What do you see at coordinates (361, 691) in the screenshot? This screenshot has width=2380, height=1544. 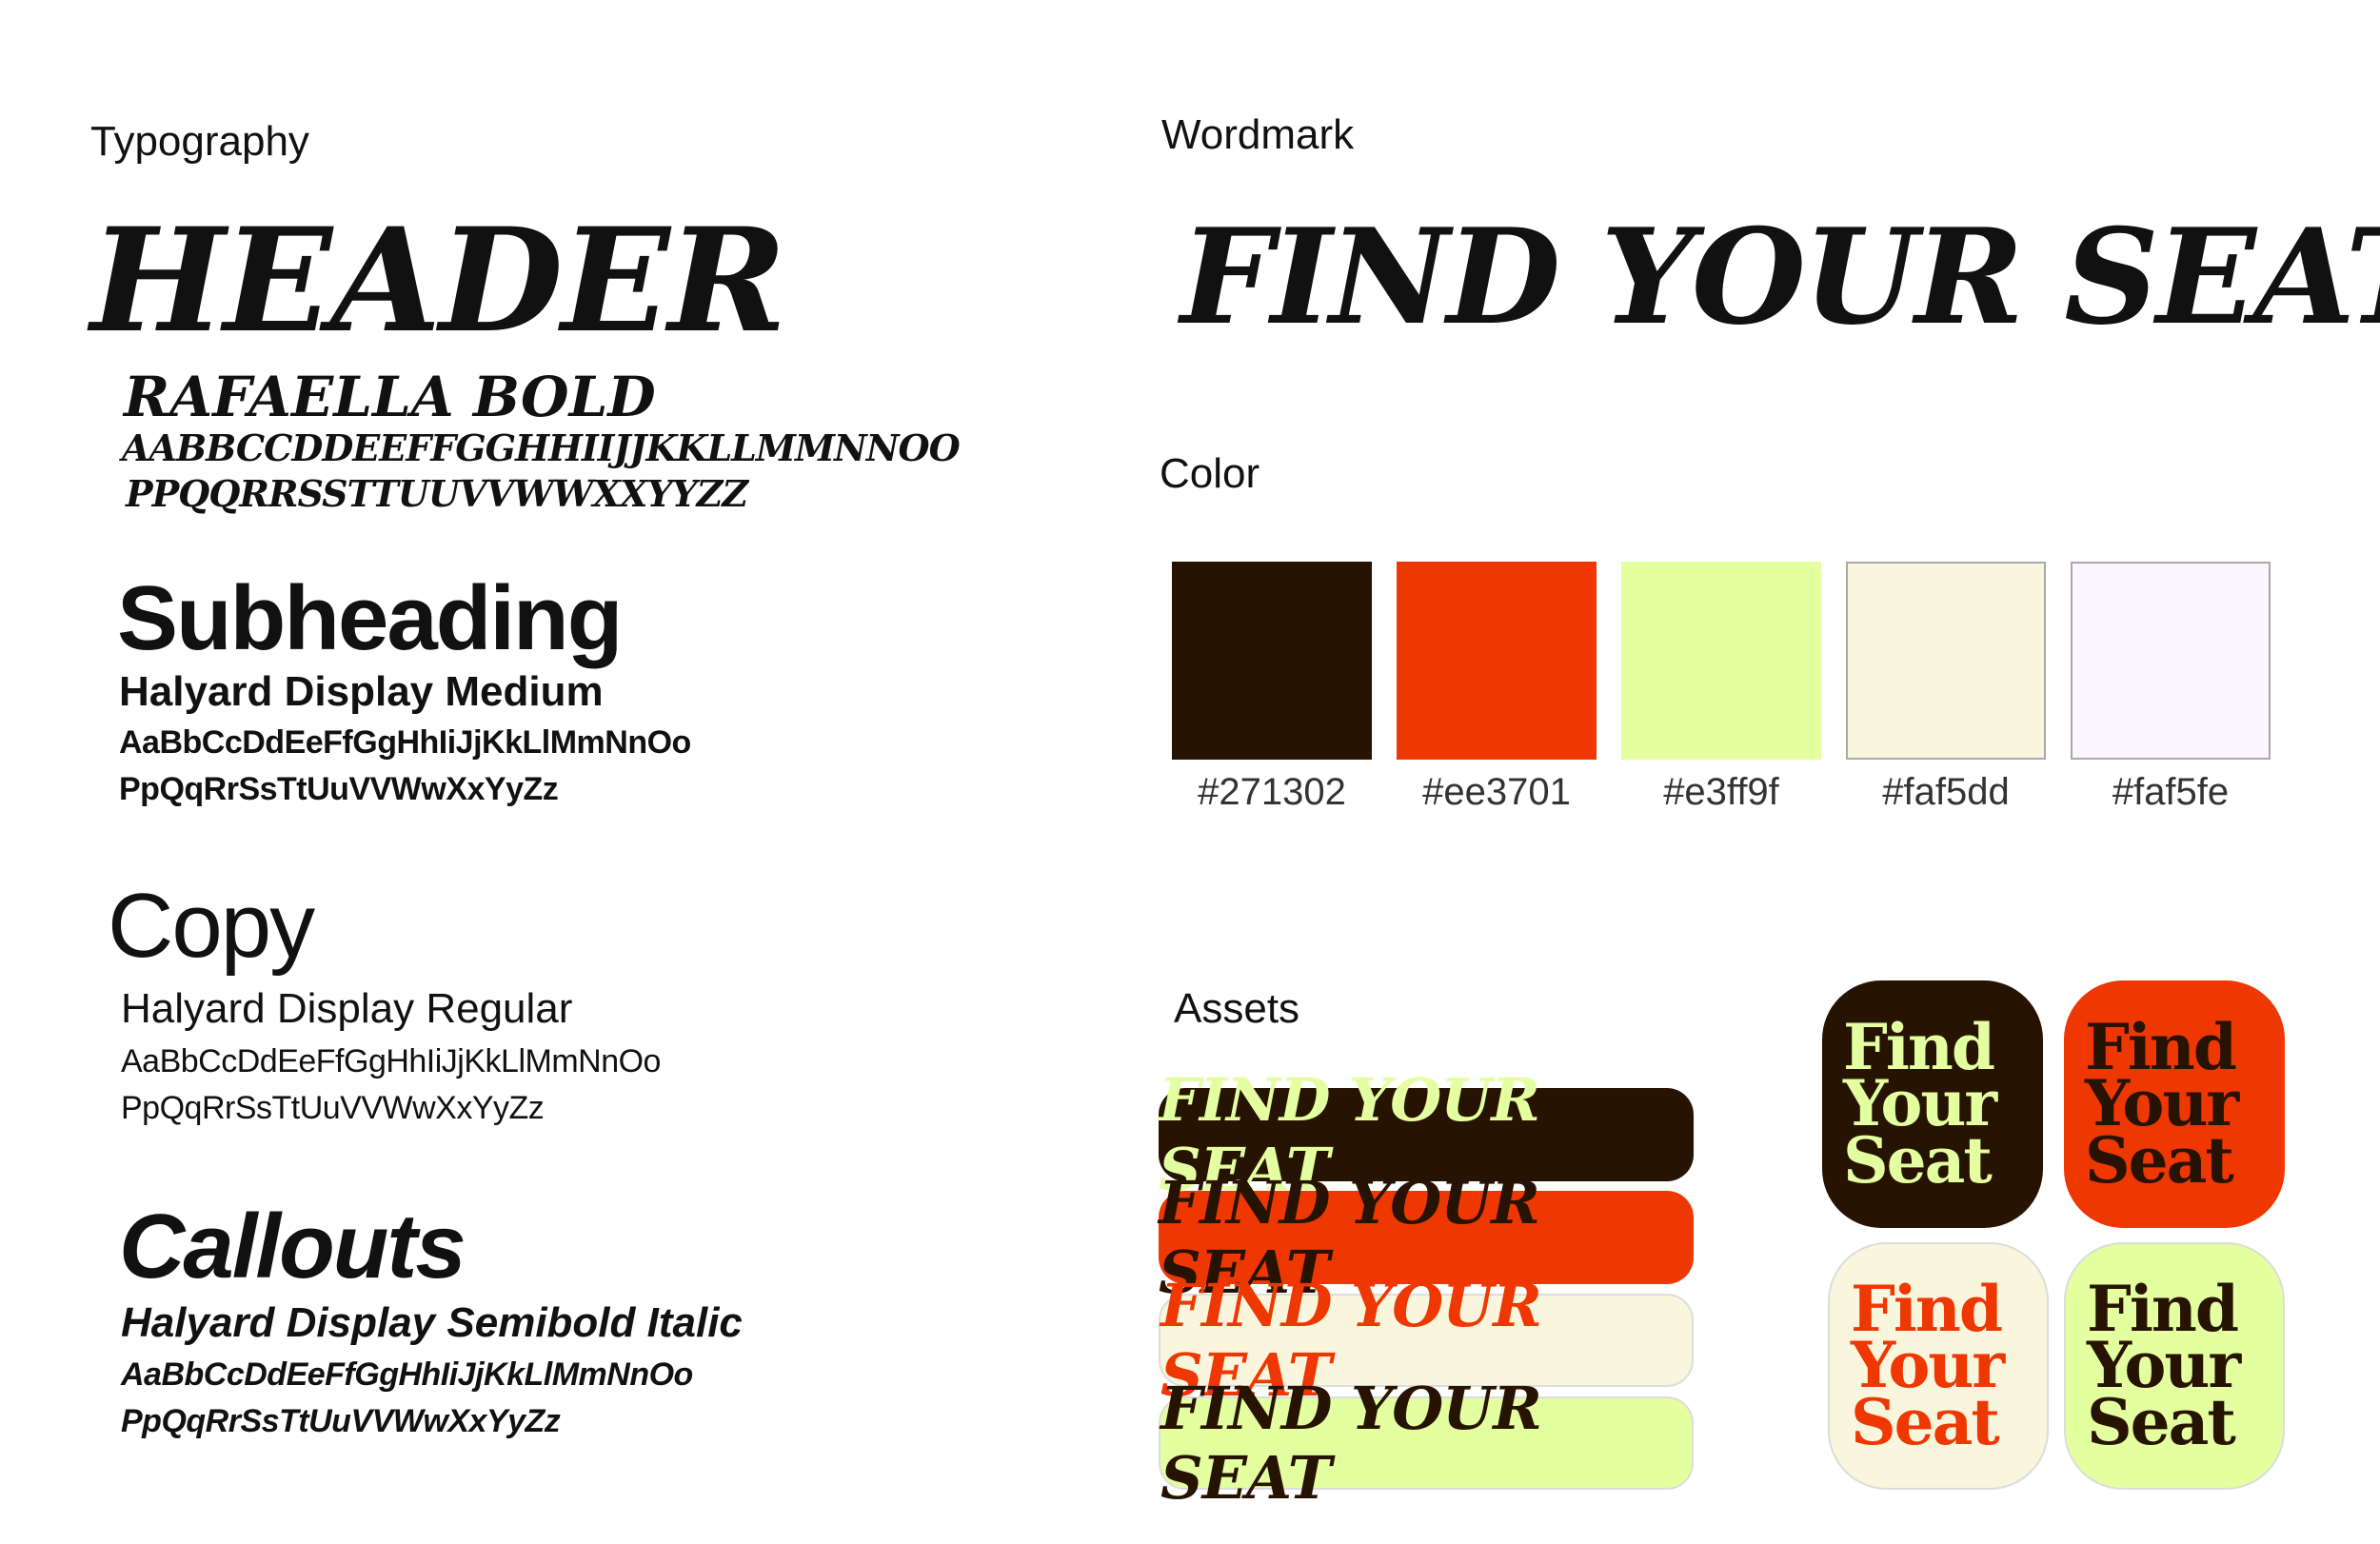 I see `subheading-font-name: Halyard Display Medium` at bounding box center [361, 691].